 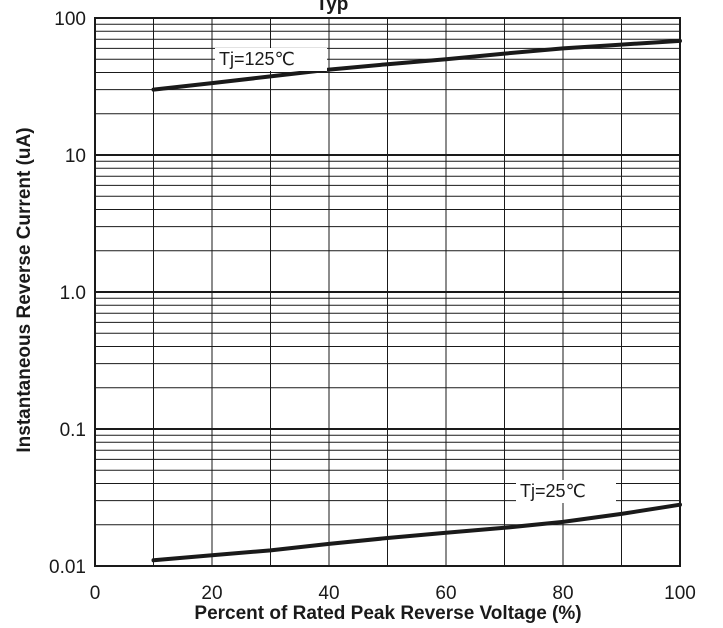 What do you see at coordinates (680, 593) in the screenshot?
I see `x-tick-label: 100` at bounding box center [680, 593].